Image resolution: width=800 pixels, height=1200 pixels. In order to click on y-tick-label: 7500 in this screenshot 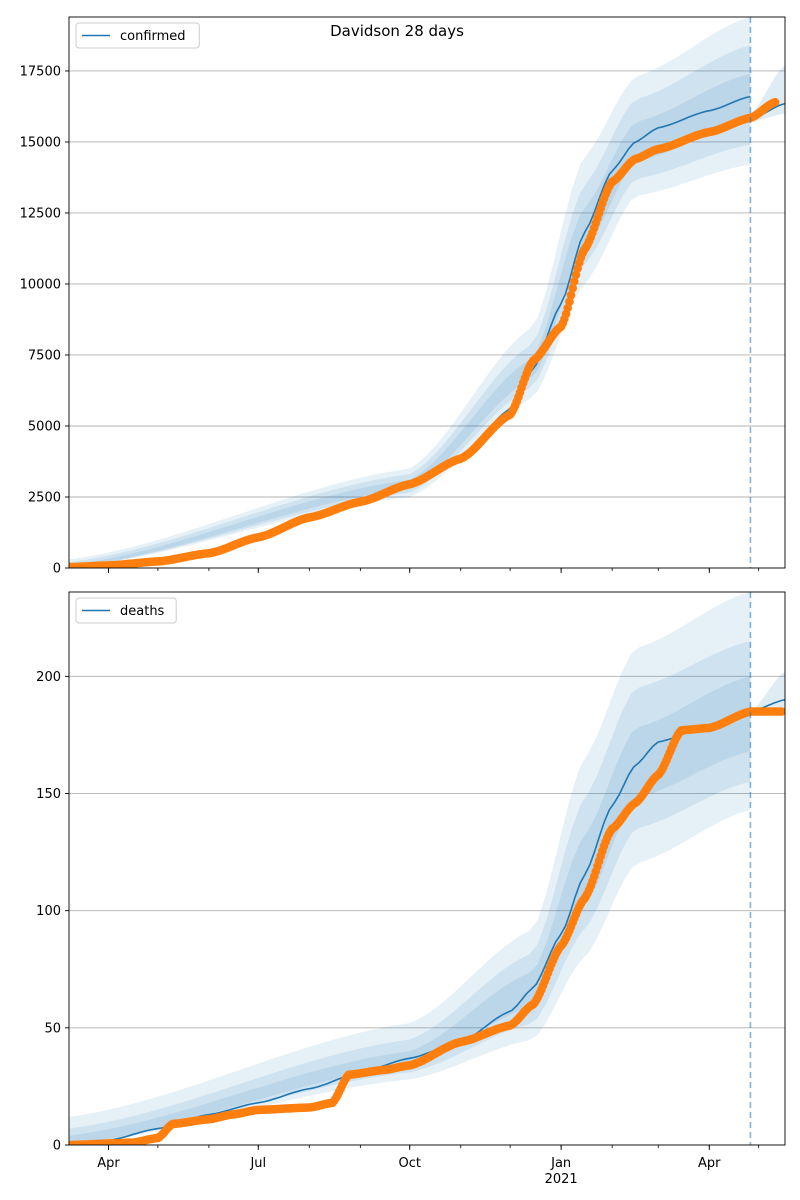, I will do `click(44, 355)`.